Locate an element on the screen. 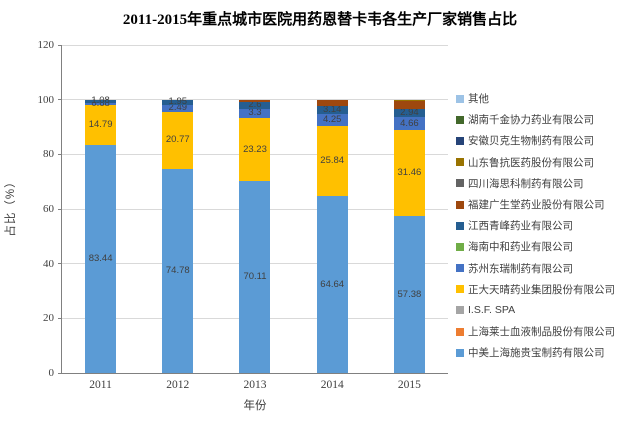 The width and height of the screenshot is (640, 424). y-tick-label-0: 0 is located at coordinates (51, 373).